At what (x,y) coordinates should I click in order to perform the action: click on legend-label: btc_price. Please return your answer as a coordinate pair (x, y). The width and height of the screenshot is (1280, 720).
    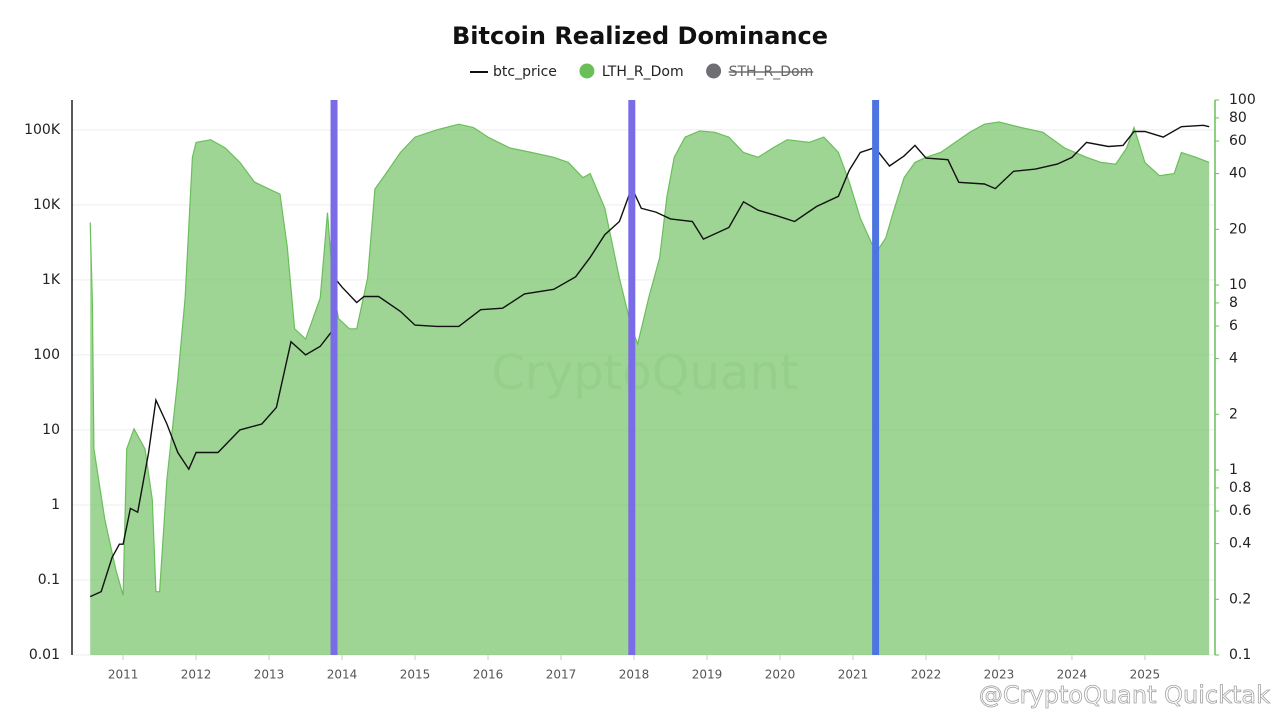
    Looking at the image, I should click on (525, 72).